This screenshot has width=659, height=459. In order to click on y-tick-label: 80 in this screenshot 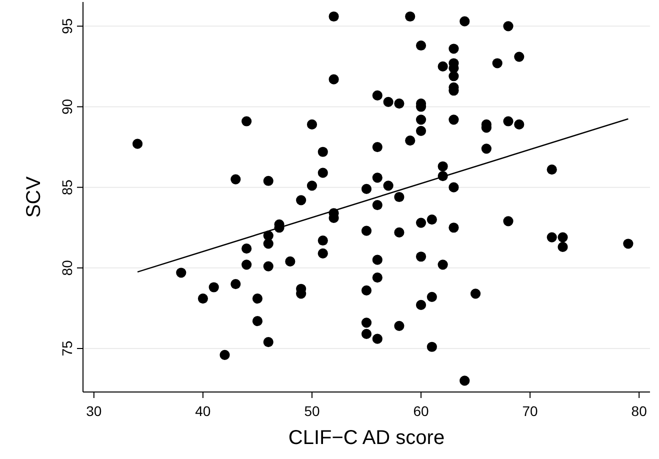, I will do `click(67, 268)`.